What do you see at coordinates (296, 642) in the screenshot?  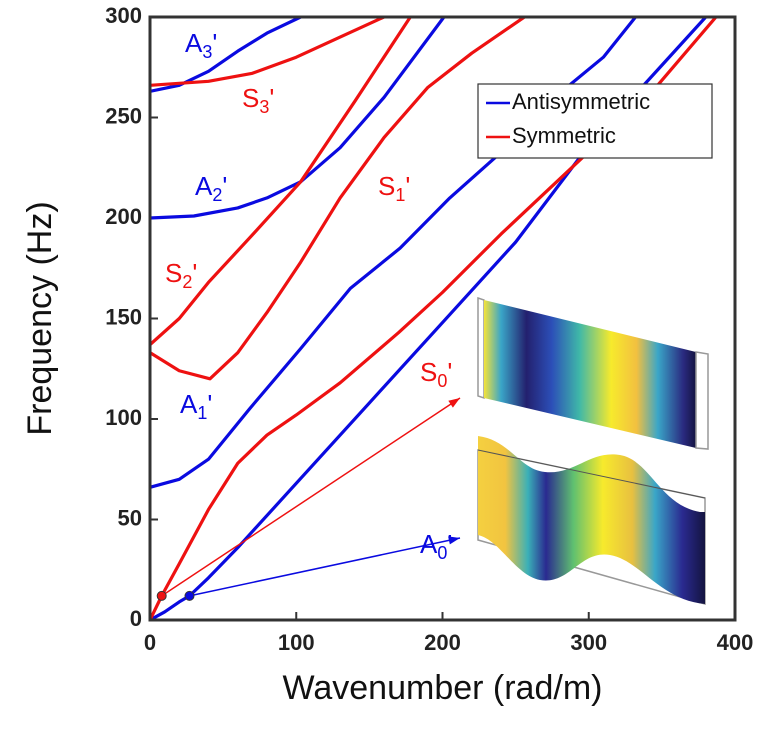 I see `x-tick-label: 100` at bounding box center [296, 642].